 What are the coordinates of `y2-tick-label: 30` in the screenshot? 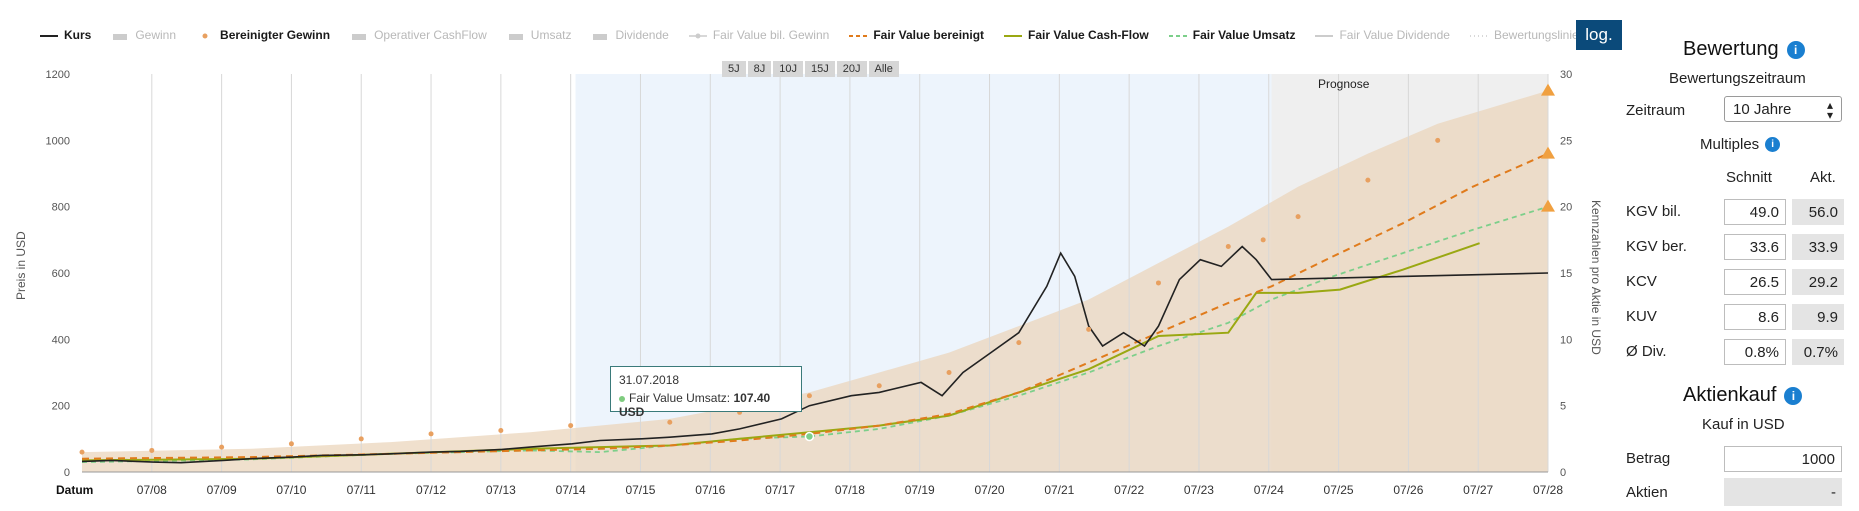 It's located at (1566, 75).